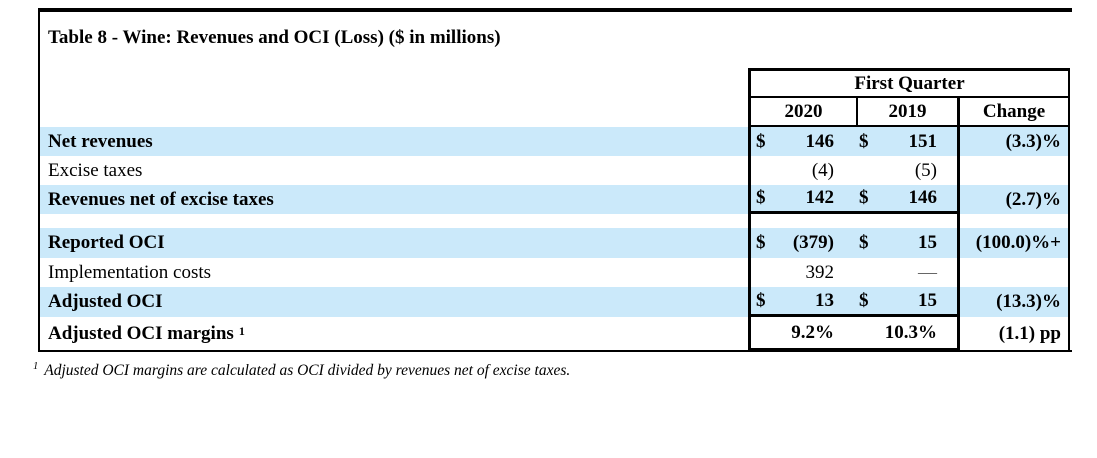 The width and height of the screenshot is (1097, 458). I want to click on value-2019: 151, so click(923, 141).